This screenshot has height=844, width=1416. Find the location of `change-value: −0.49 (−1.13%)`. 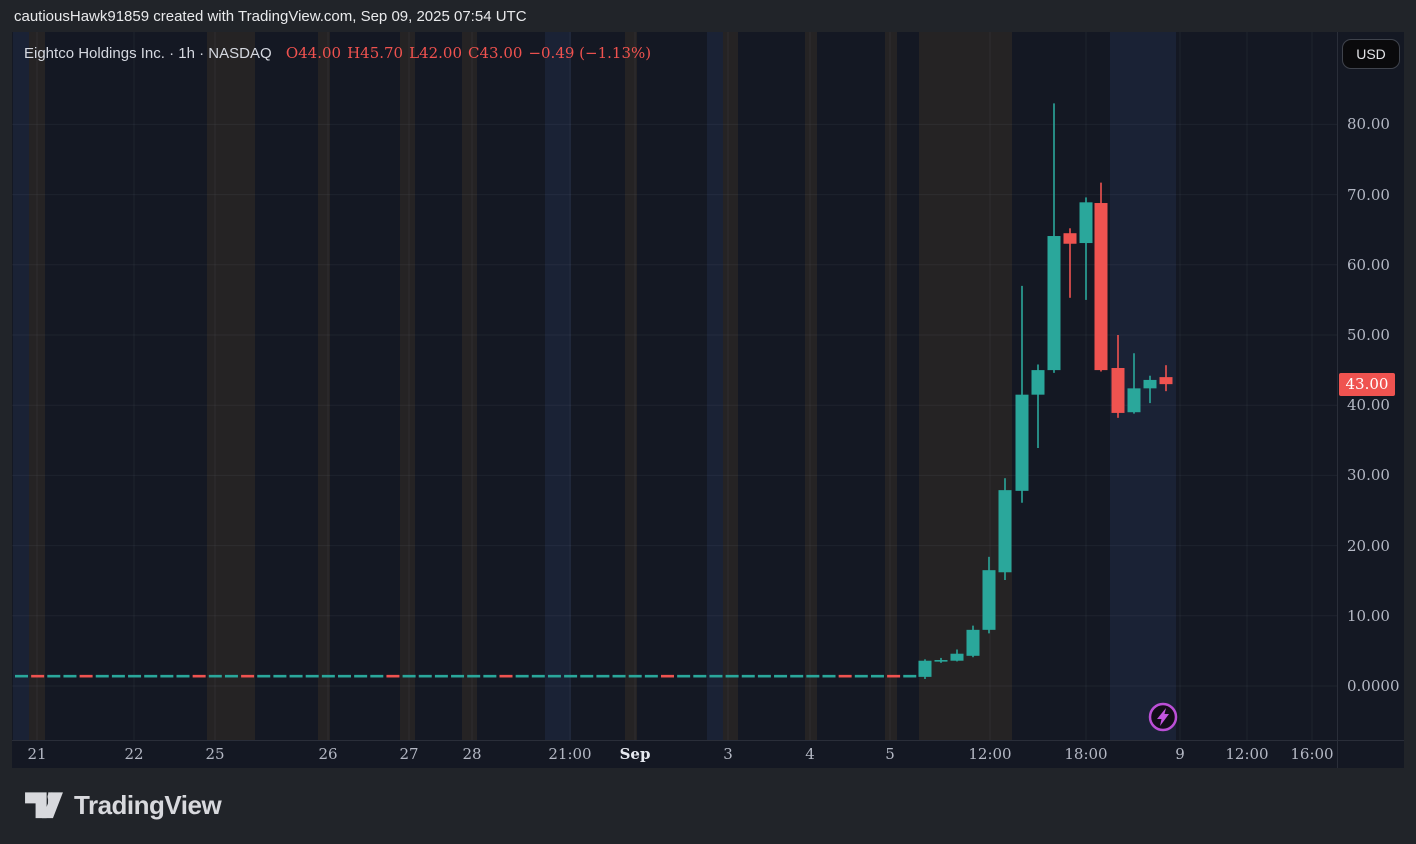

change-value: −0.49 (−1.13%) is located at coordinates (590, 53).